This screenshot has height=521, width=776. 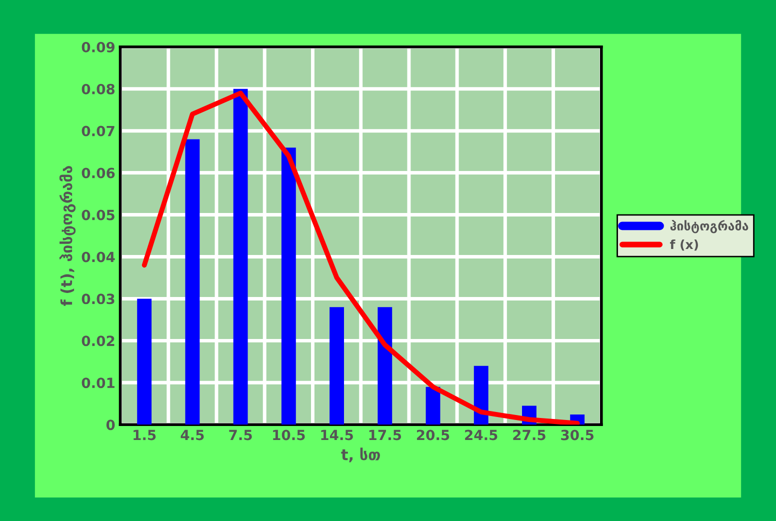 I want to click on y-tick-label: 0.08, so click(x=98, y=89).